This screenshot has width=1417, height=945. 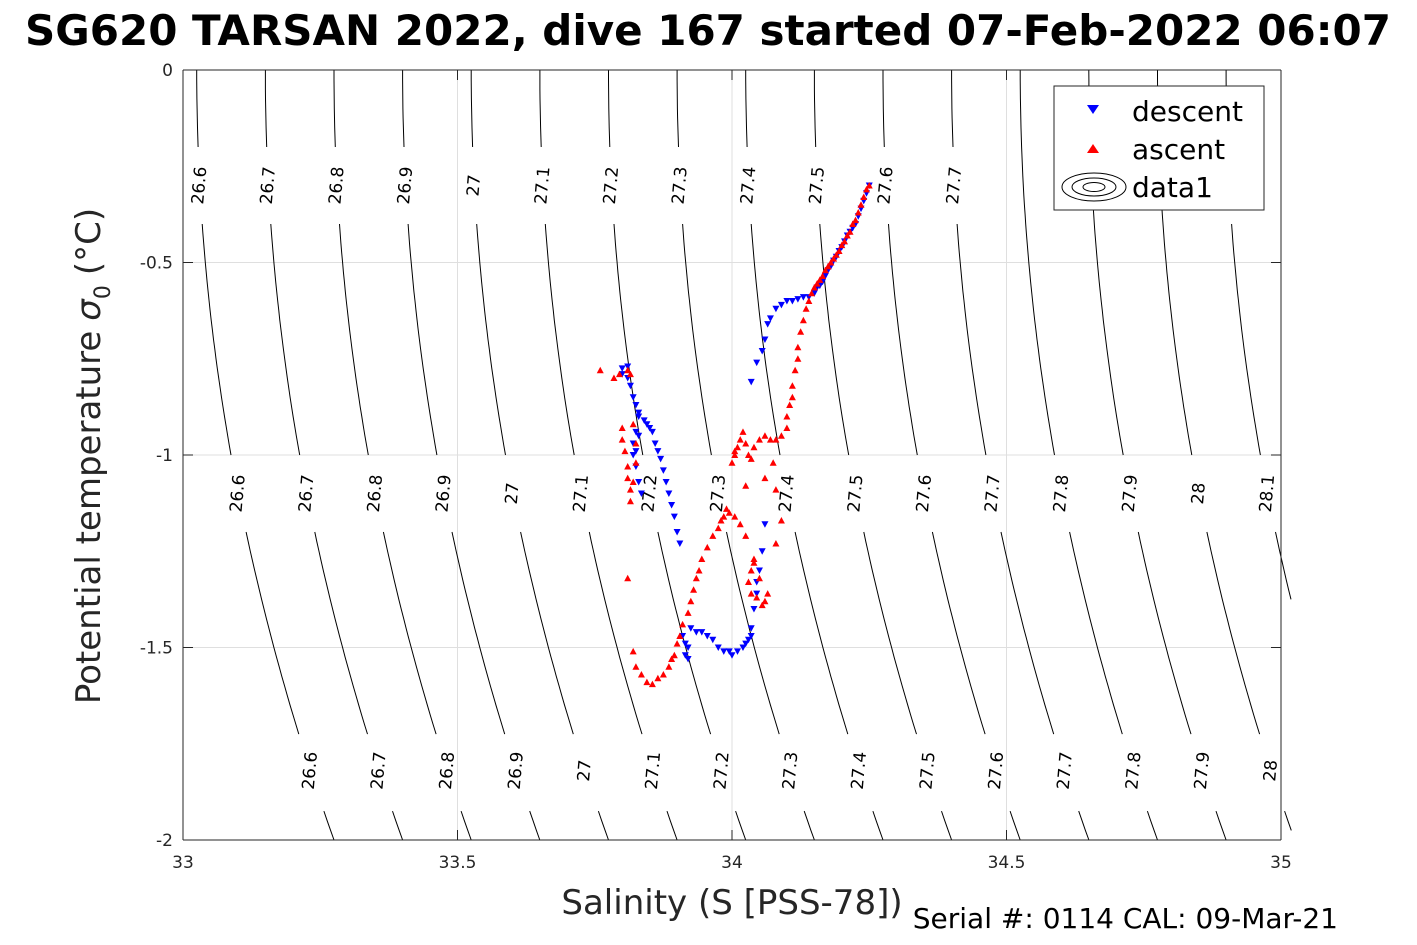 What do you see at coordinates (238, 493) in the screenshot?
I see `contour-label: 26.6` at bounding box center [238, 493].